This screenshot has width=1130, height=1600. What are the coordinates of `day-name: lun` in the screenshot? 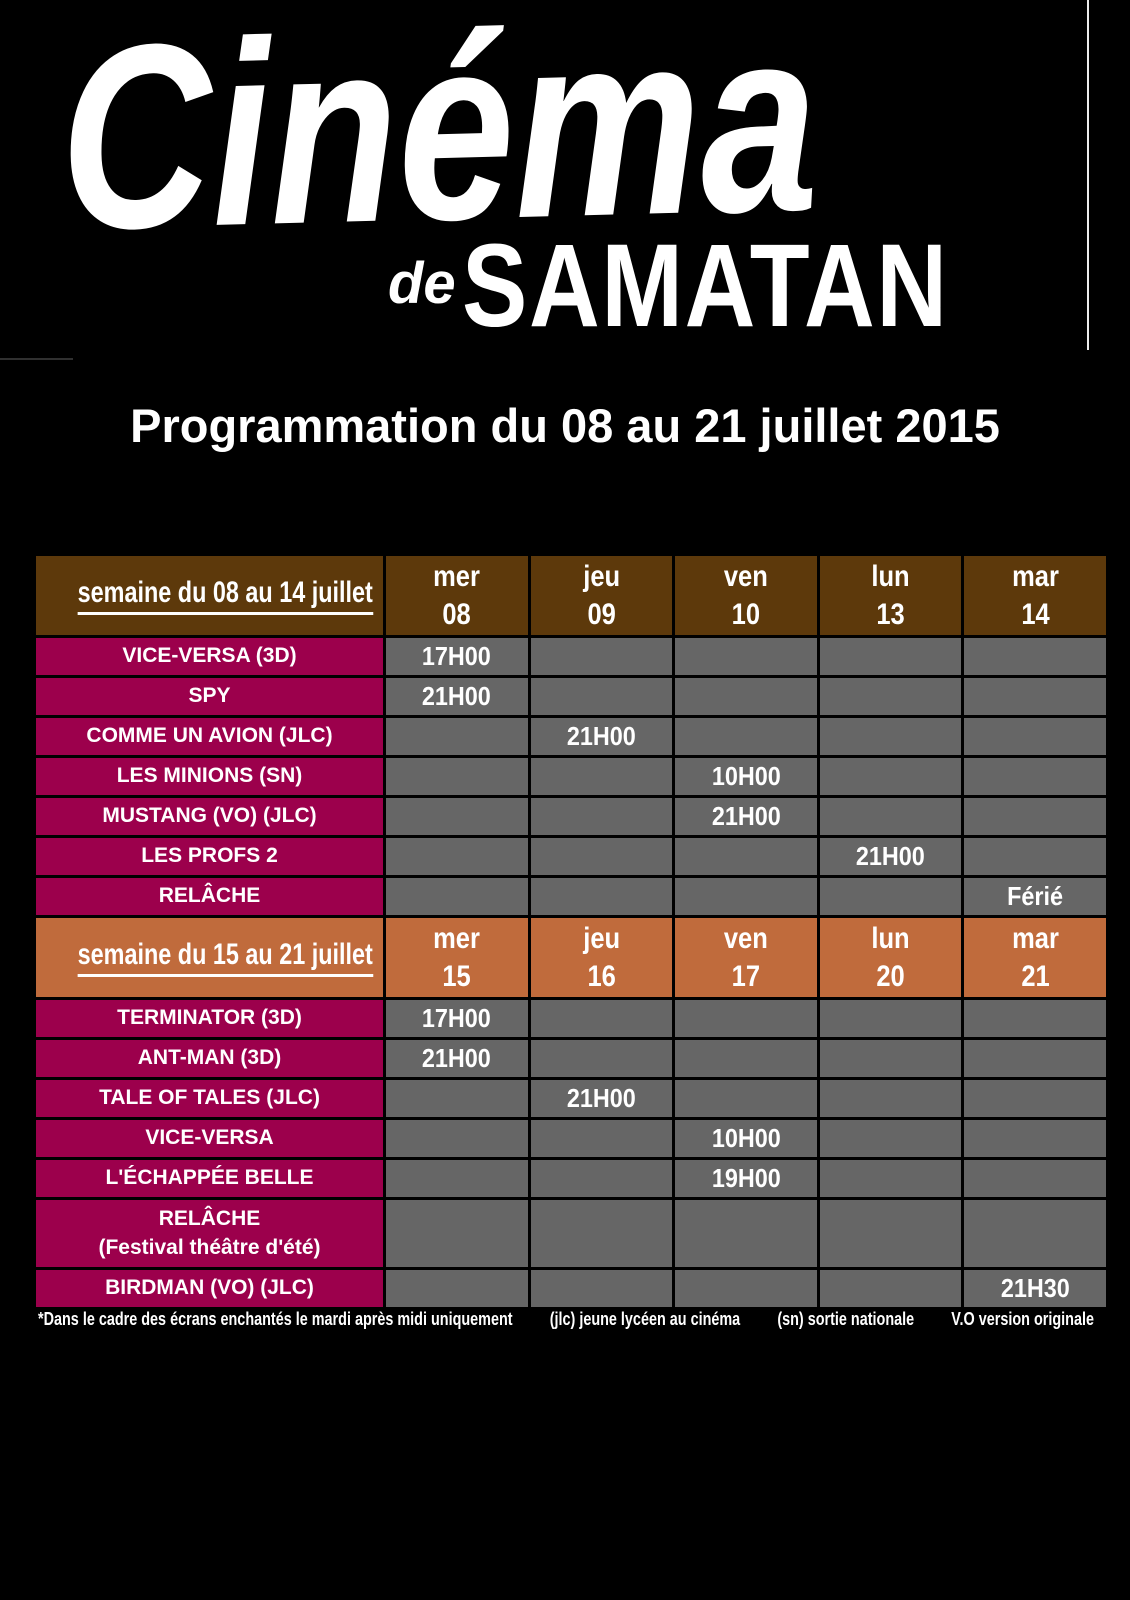 It's located at (890, 938).